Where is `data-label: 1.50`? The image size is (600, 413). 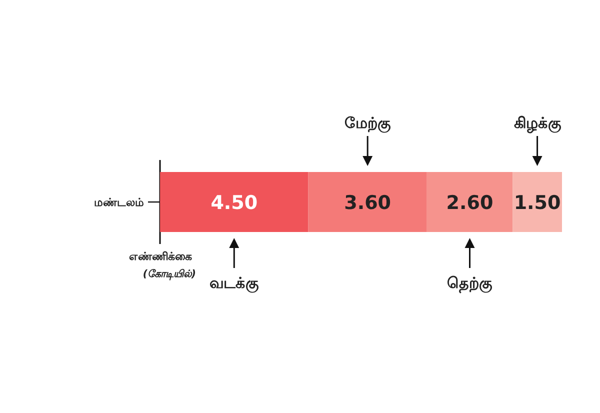 data-label: 1.50 is located at coordinates (537, 203).